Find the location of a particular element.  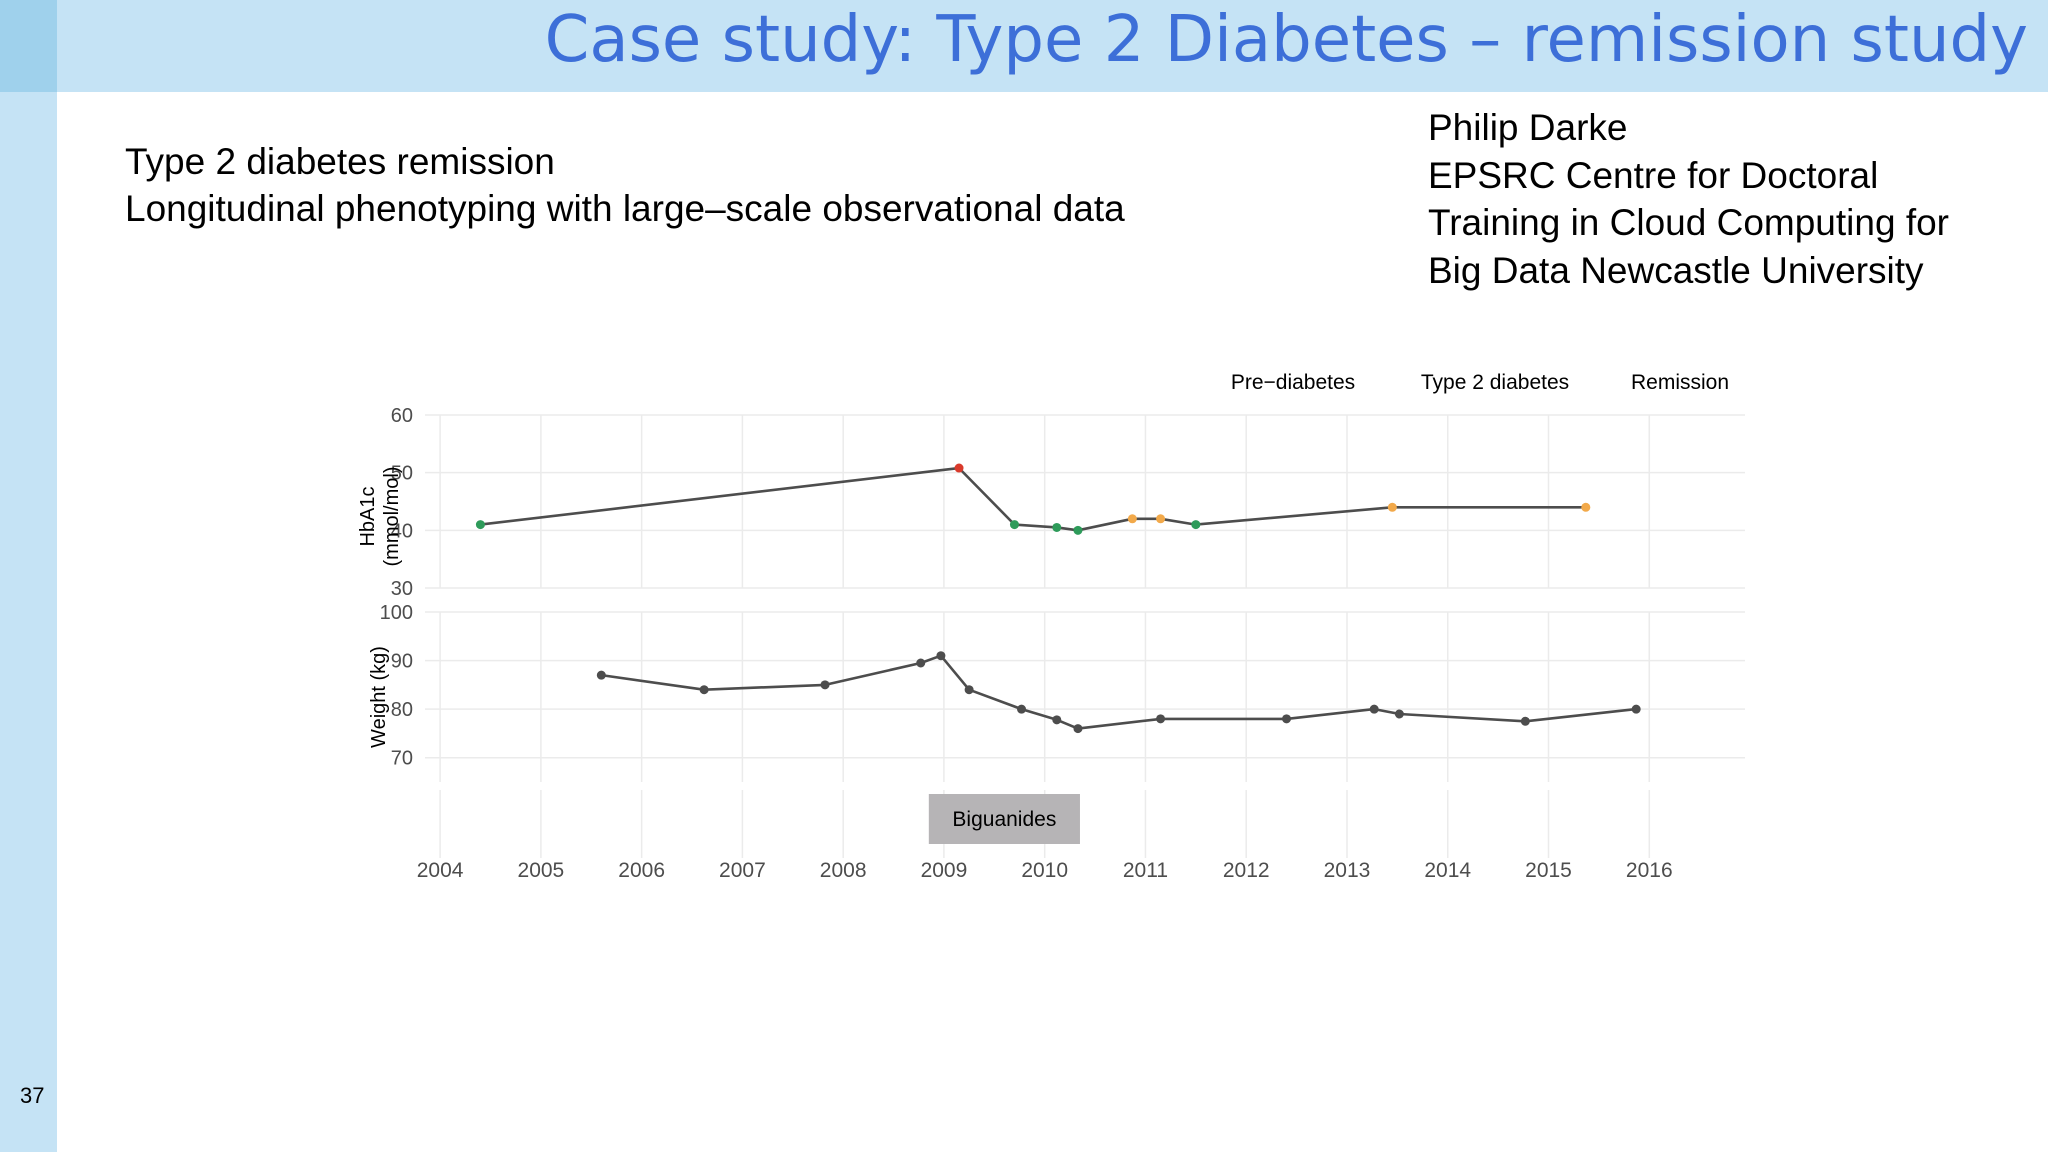

medication-bar is located at coordinates (1004, 819).